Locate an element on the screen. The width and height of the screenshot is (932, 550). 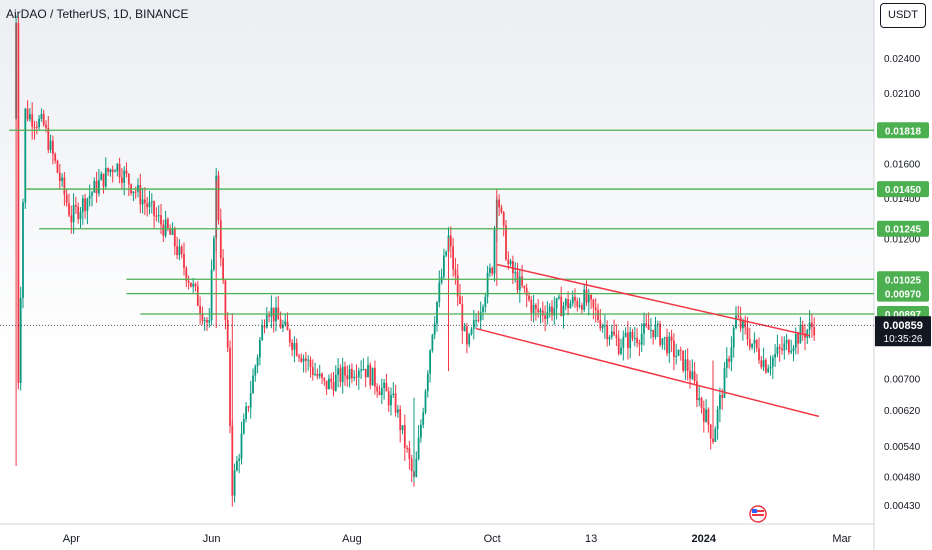
level-label: 0.01818 is located at coordinates (903, 131).